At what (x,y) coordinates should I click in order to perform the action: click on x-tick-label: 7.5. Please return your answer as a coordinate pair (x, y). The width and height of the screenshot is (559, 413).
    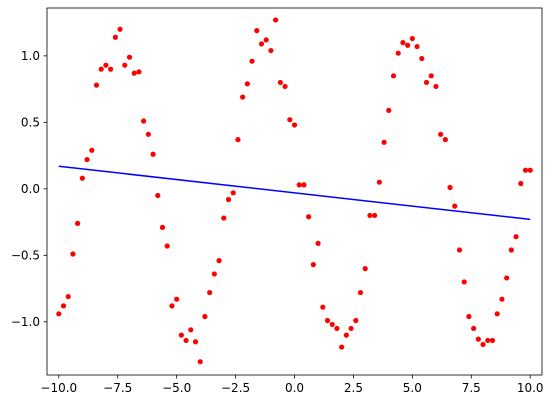
    Looking at the image, I should click on (471, 388).